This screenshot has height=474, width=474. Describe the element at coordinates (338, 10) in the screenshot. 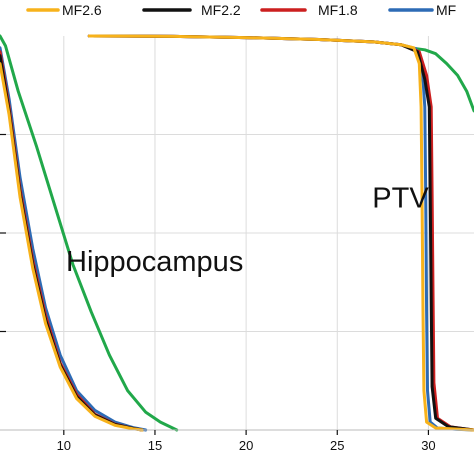

I see `legend-label: MF1.8` at that location.